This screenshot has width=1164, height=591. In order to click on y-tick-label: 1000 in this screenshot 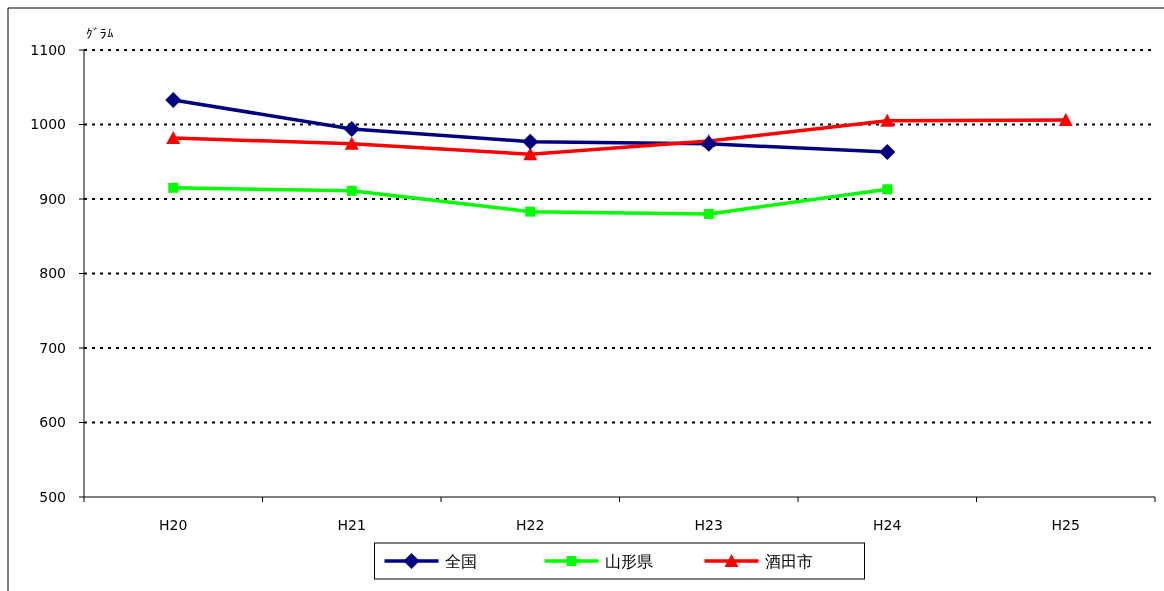, I will do `click(48, 124)`.